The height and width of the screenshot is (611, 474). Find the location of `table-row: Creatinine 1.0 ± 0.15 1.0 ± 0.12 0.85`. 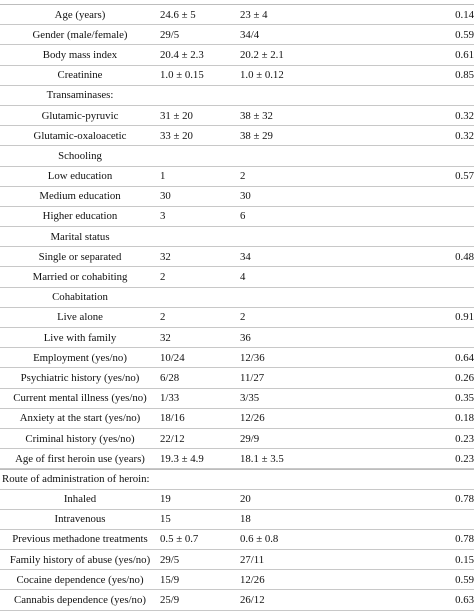

table-row: Creatinine 1.0 ± 0.15 1.0 ± 0.12 0.85 is located at coordinates (237, 75).